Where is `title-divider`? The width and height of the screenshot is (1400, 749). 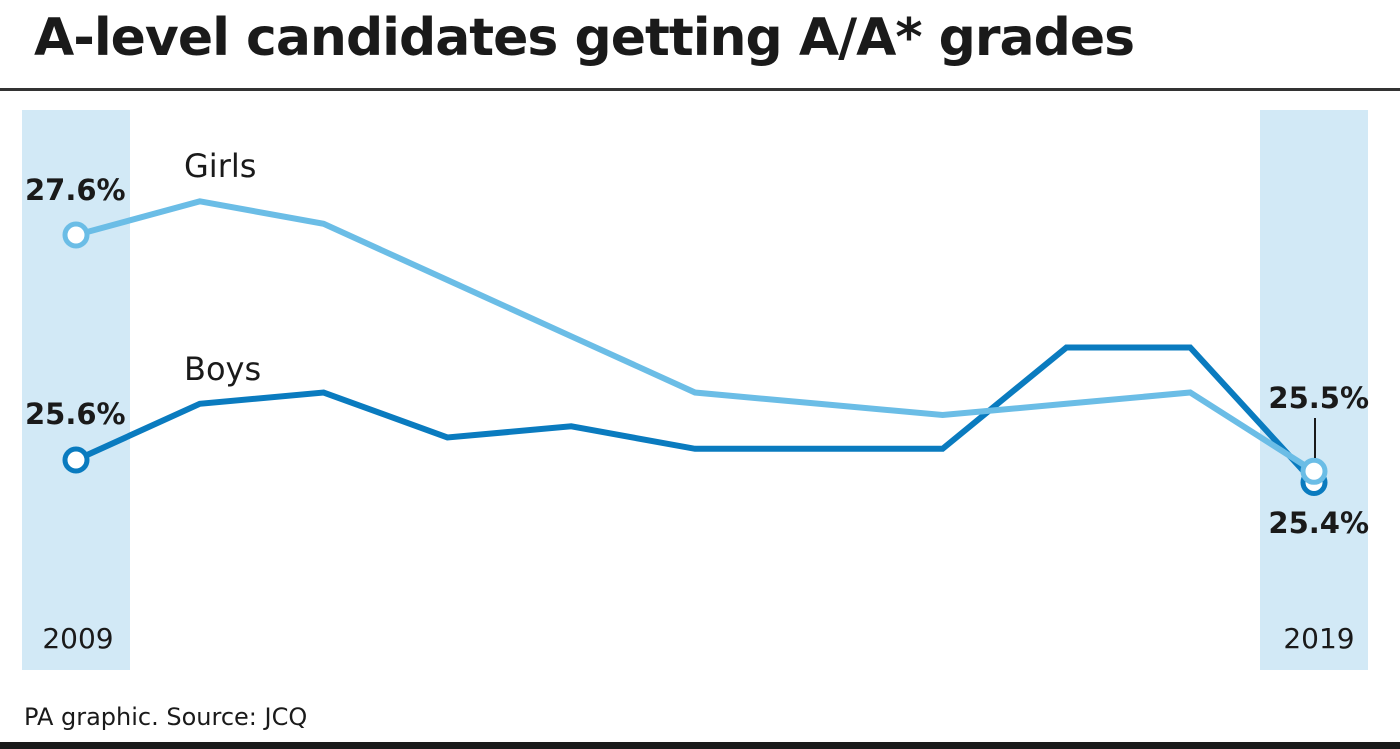
title-divider is located at coordinates (700, 89).